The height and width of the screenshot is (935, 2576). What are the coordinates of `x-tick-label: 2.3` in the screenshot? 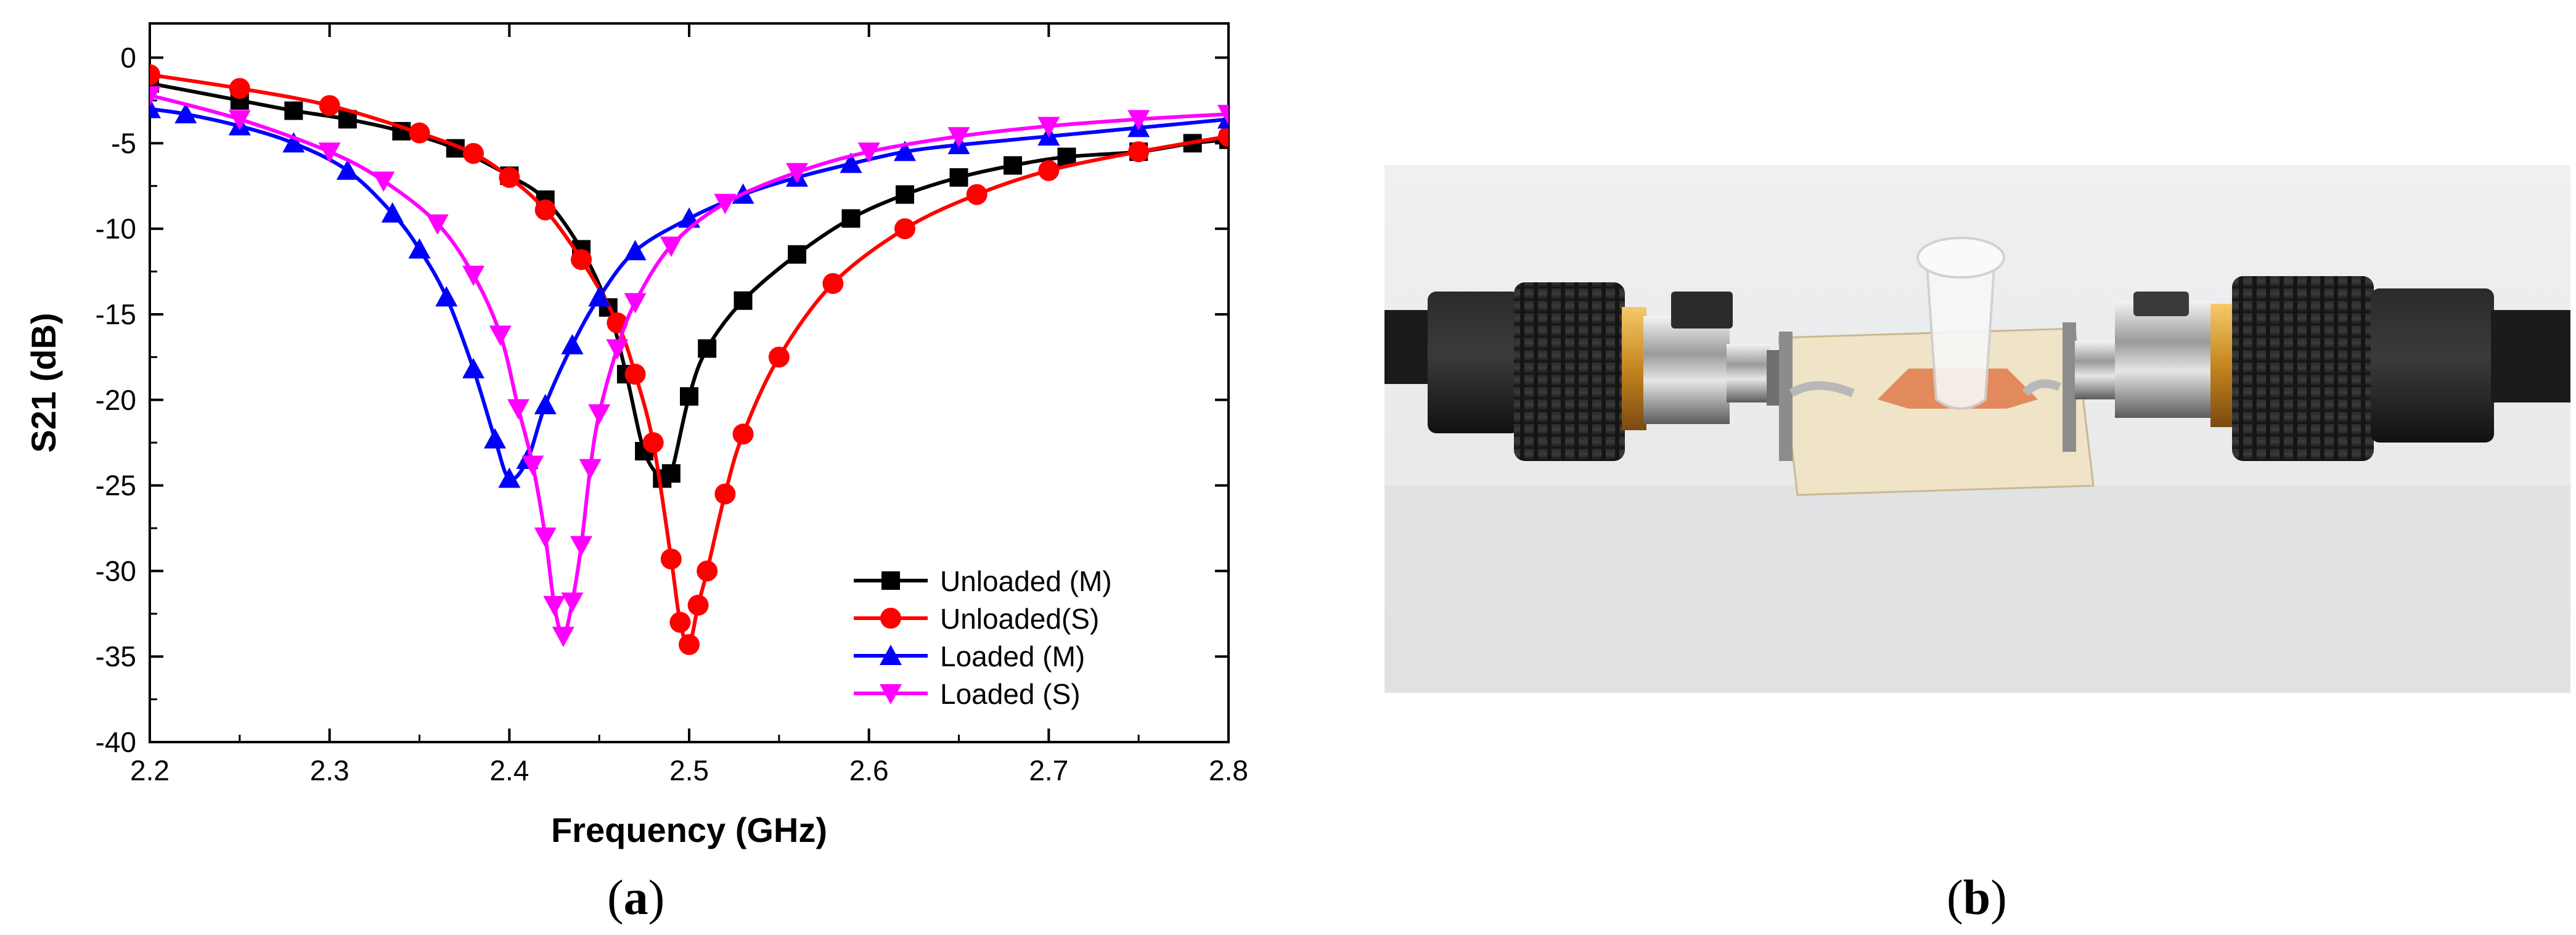 It's located at (330, 770).